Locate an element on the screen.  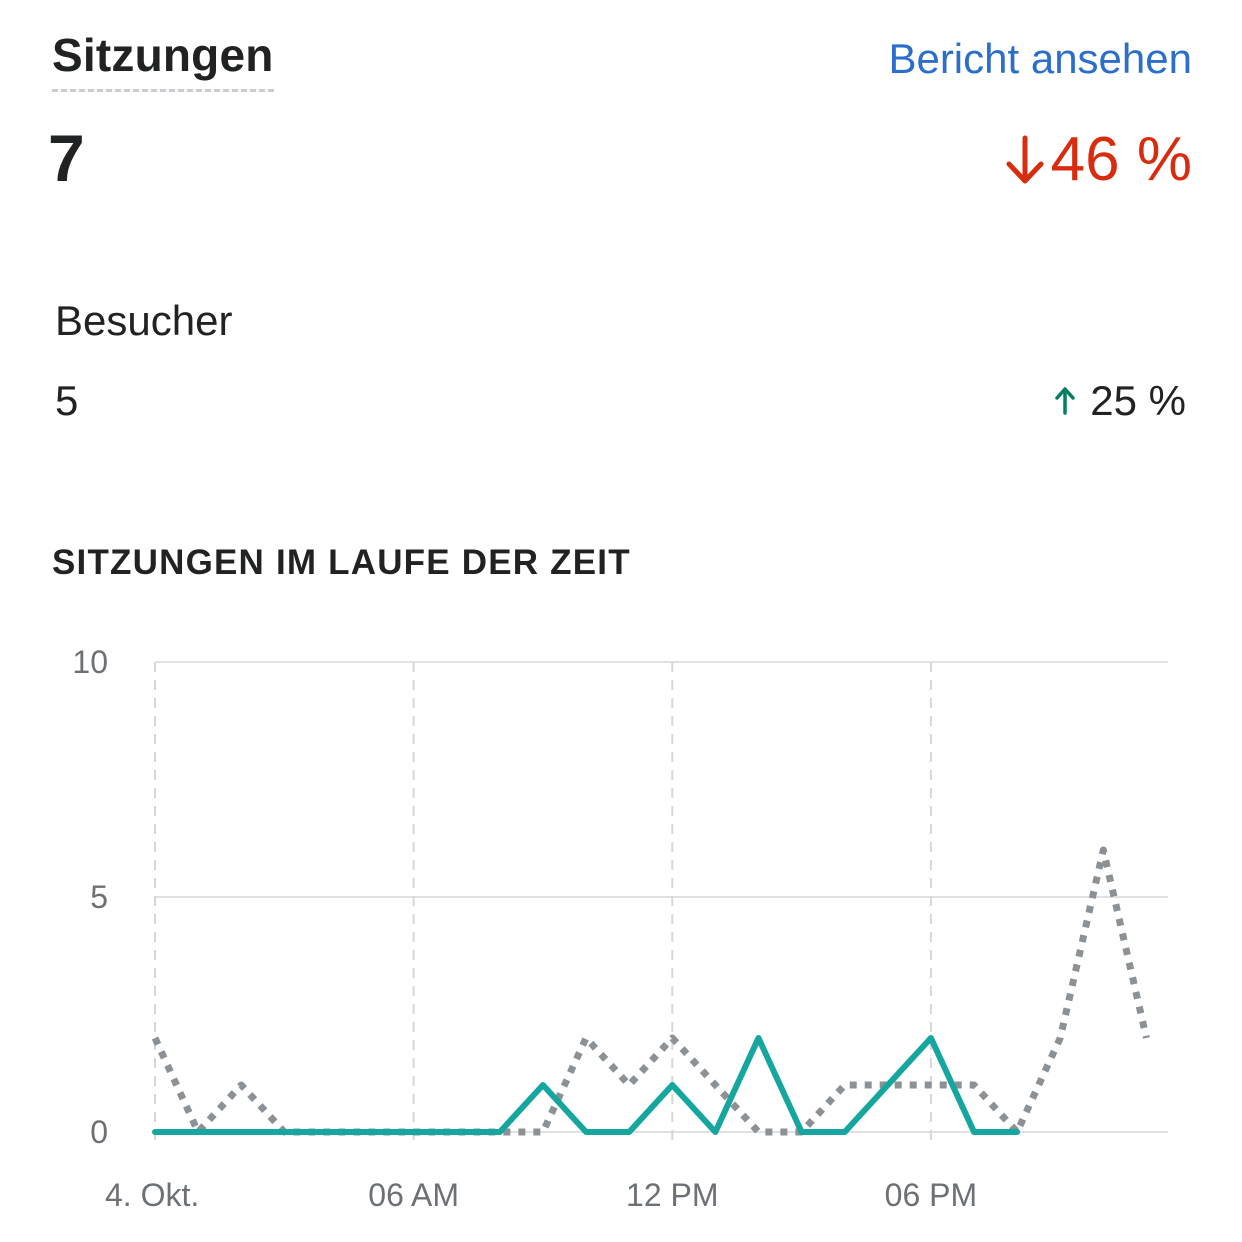
visitors-value: 5 is located at coordinates (67, 400).